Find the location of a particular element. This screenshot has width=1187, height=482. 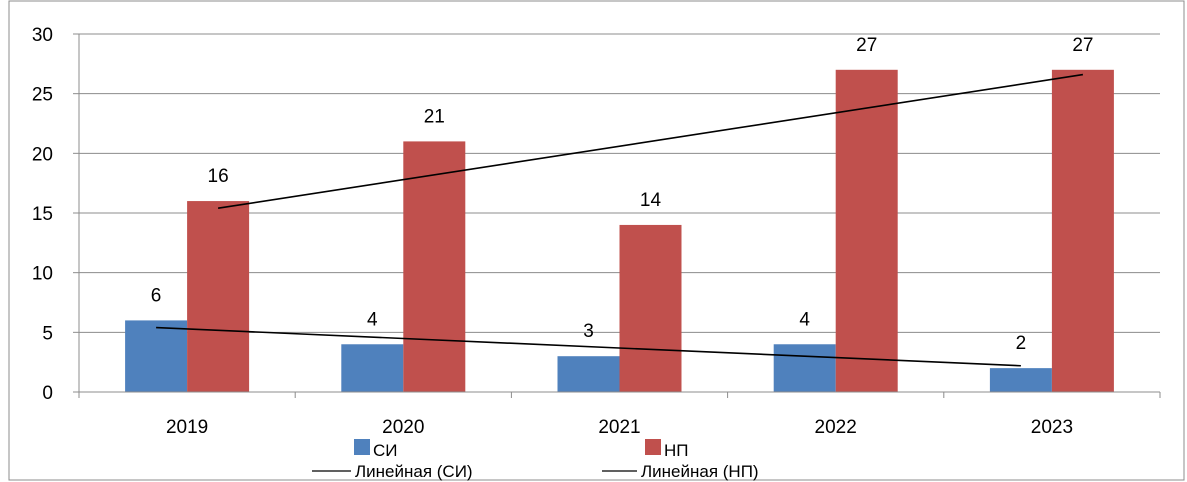

y-tick-label: 0 is located at coordinates (47, 393).